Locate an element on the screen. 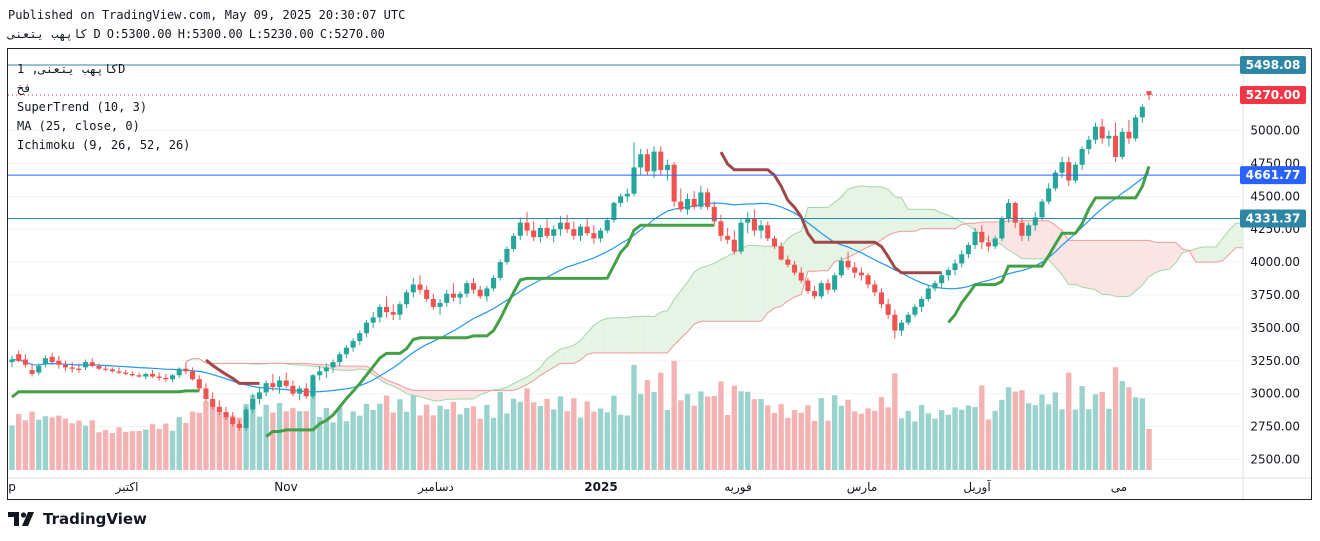  y-tick-label-6: 3500.00 is located at coordinates (1275, 328).